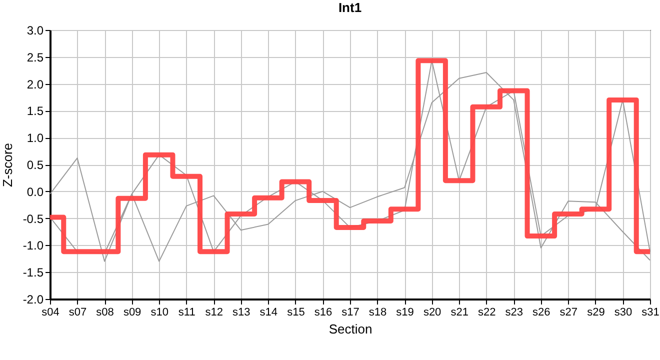  I want to click on x-tick-label: s15, so click(296, 312).